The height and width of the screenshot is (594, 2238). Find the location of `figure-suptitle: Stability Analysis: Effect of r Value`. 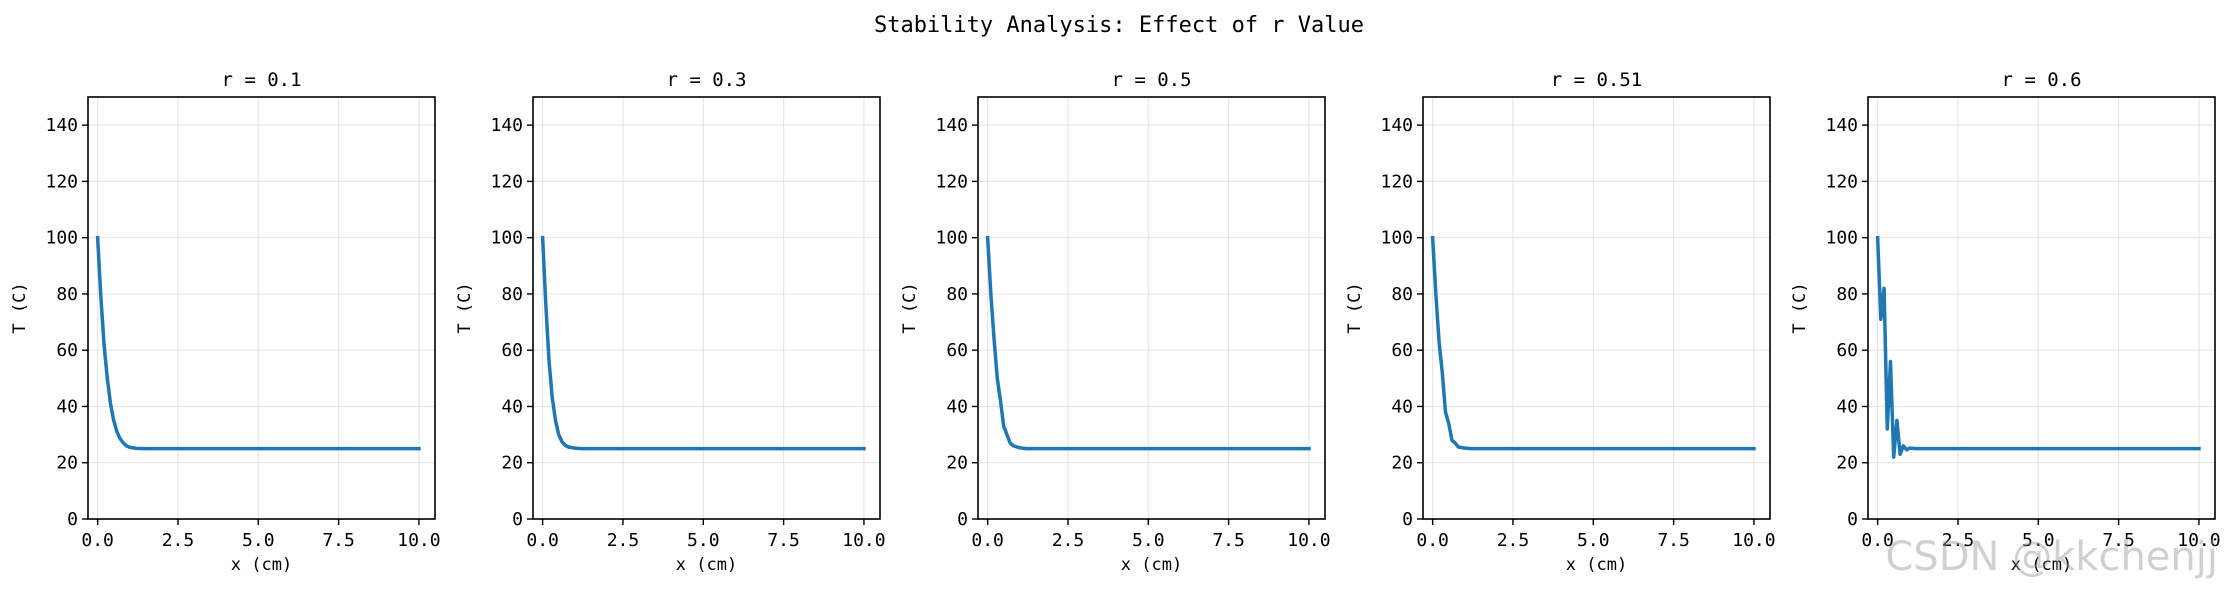

figure-suptitle: Stability Analysis: Effect of r Value is located at coordinates (1119, 25).